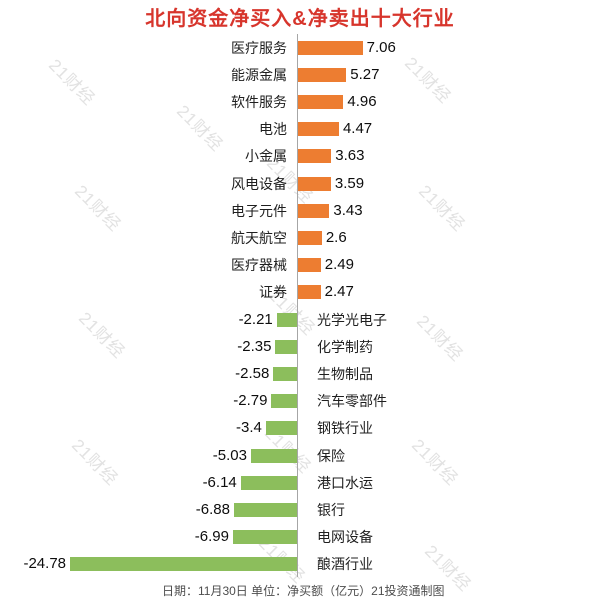  What do you see at coordinates (252, 373) in the screenshot?
I see `value-label: -2.58` at bounding box center [252, 373].